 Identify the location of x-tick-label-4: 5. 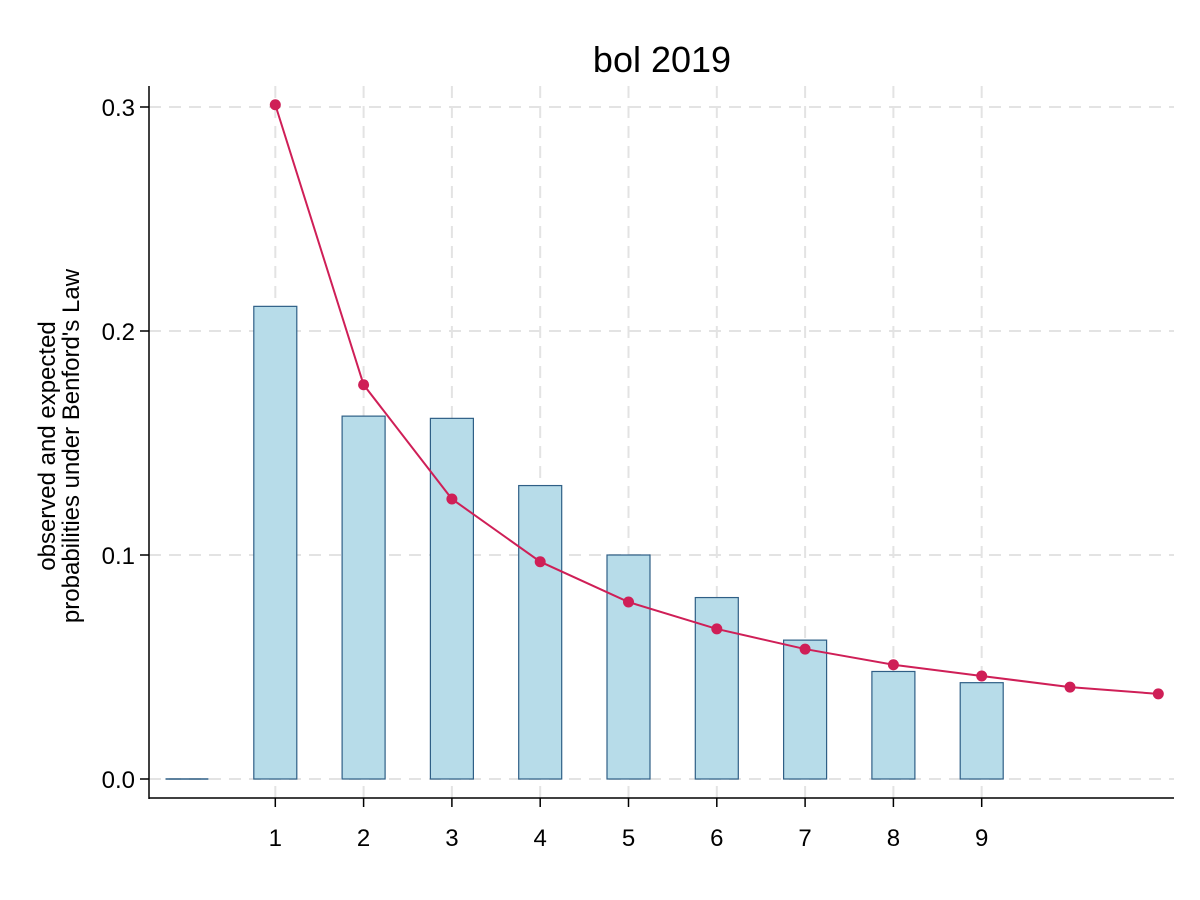
(628, 838).